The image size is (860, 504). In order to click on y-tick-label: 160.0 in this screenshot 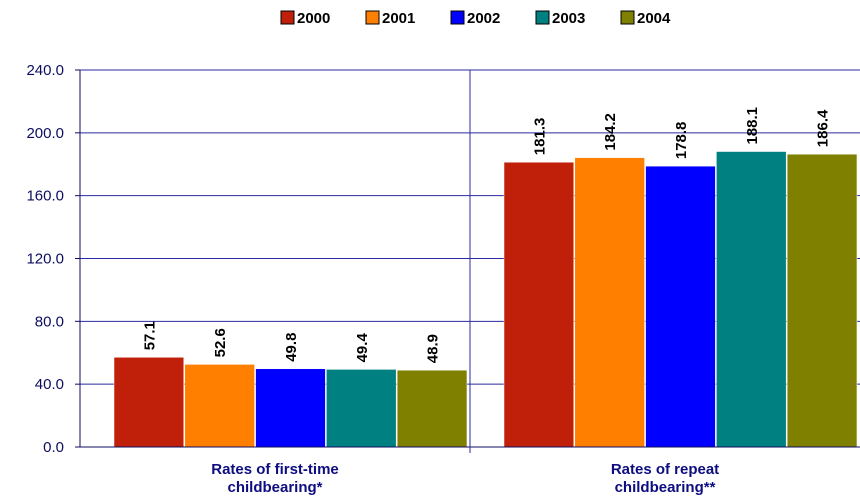, I will do `click(45, 196)`.